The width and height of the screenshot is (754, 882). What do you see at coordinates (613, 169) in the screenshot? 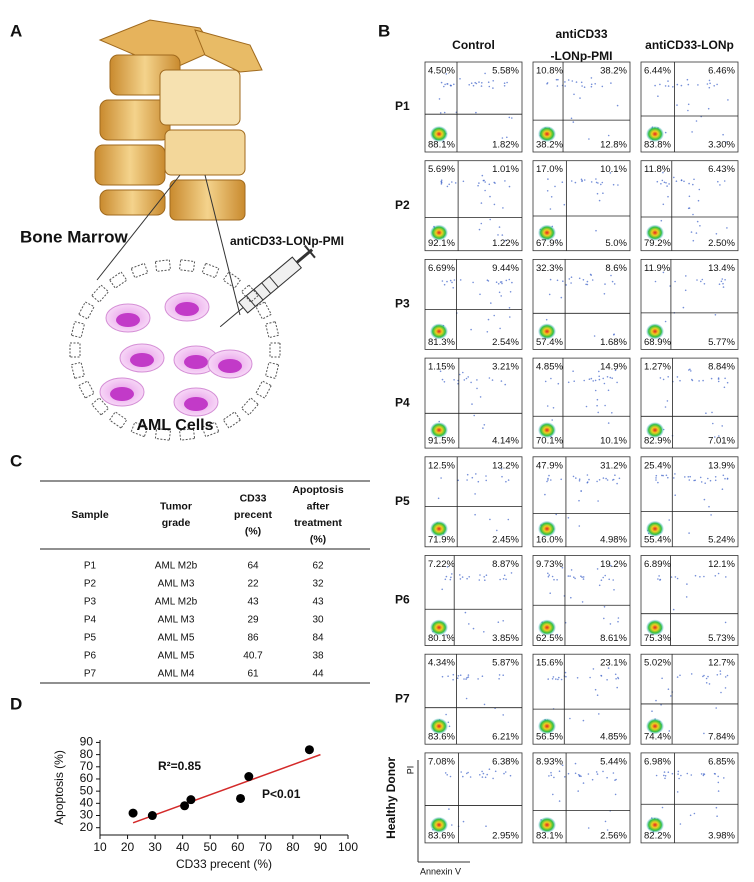
I see `quadrant-percent: 10.1%` at bounding box center [613, 169].